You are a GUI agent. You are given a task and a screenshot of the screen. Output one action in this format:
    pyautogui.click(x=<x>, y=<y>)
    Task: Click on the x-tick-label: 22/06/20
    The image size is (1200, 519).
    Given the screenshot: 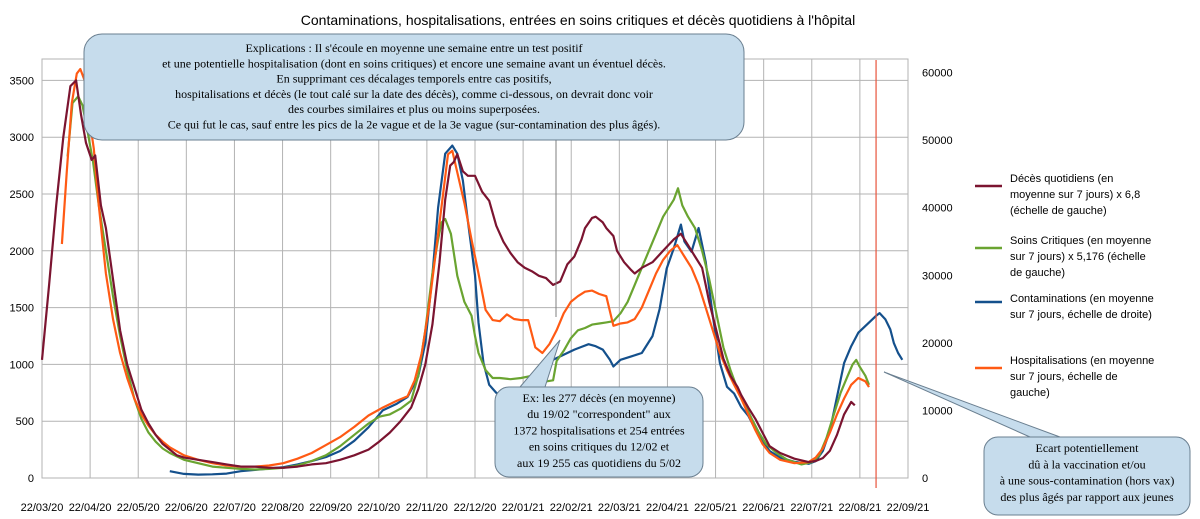 What is the action you would take?
    pyautogui.click(x=186, y=508)
    